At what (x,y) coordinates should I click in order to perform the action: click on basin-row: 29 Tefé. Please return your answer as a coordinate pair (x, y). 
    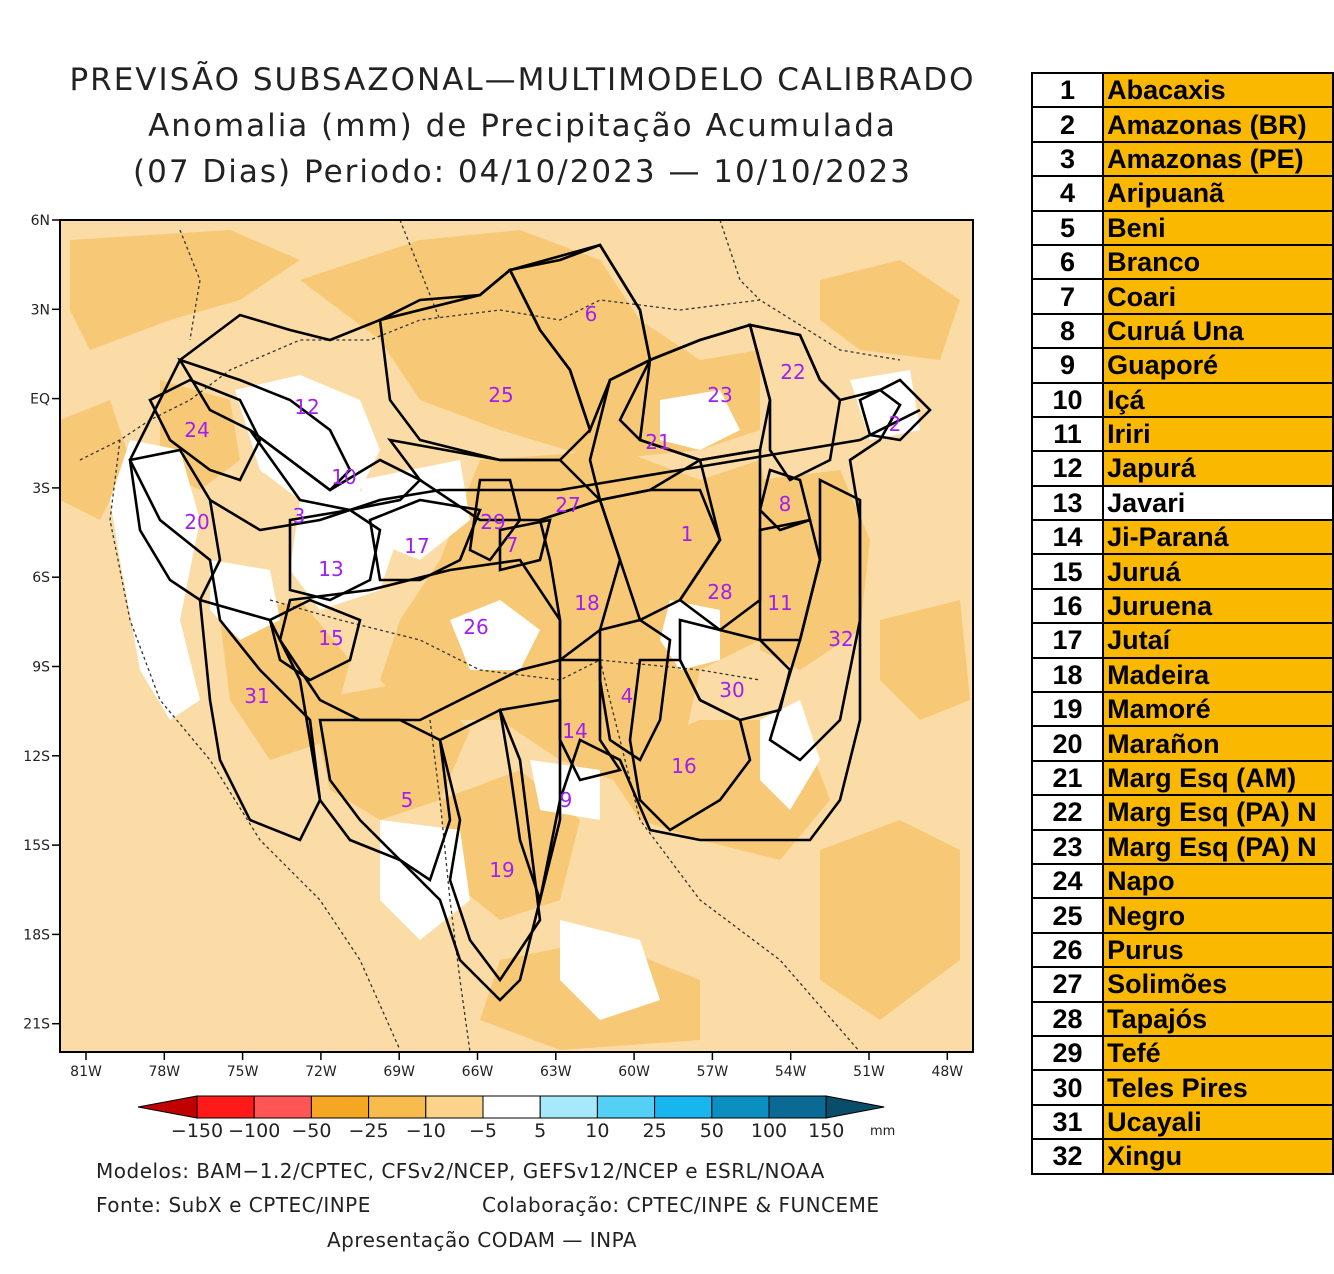
    Looking at the image, I should click on (1182, 1053).